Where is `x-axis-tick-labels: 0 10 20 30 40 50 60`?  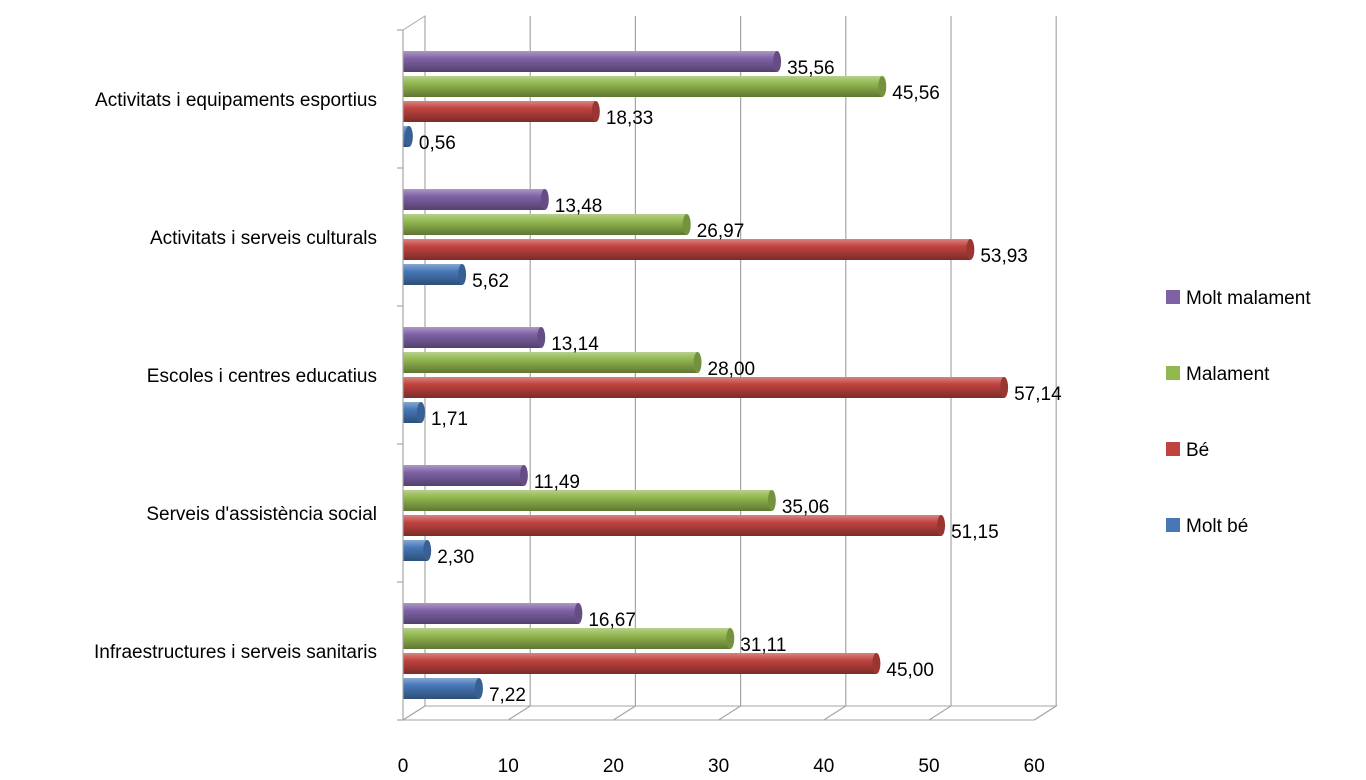 x-axis-tick-labels: 0 10 20 30 40 50 60 is located at coordinates (721, 766).